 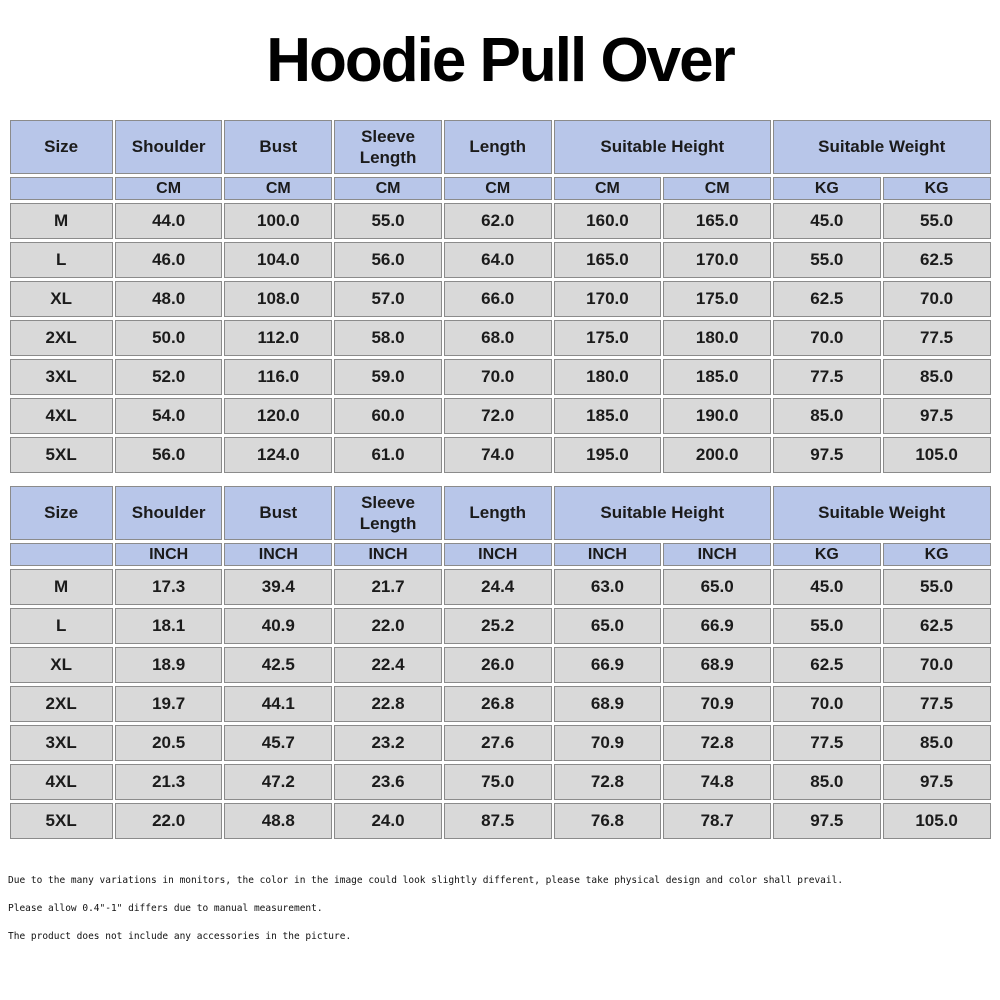 What do you see at coordinates (388, 416) in the screenshot?
I see `value-cell: 60.0` at bounding box center [388, 416].